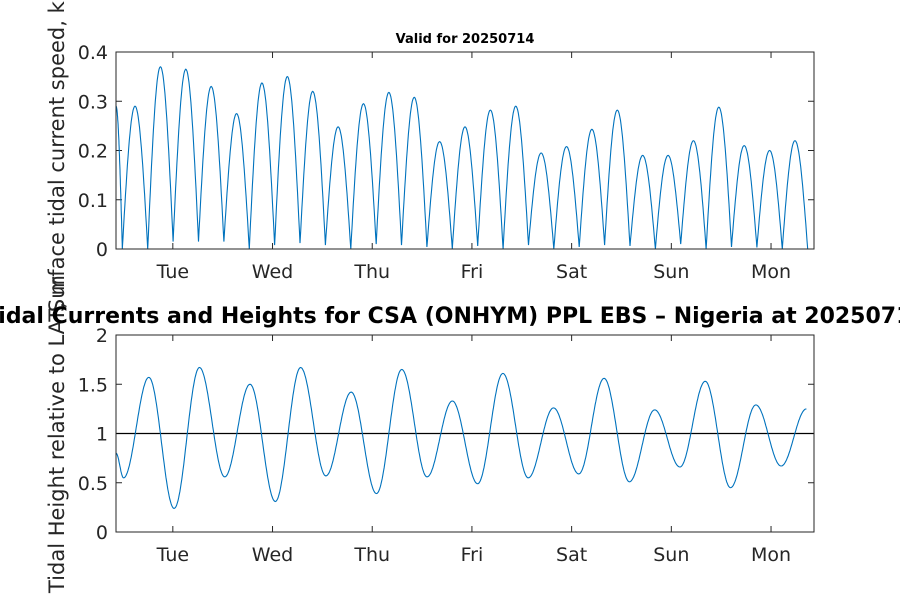 The width and height of the screenshot is (900, 600). Describe the element at coordinates (272, 555) in the screenshot. I see `tidal-height-x-tick-label: Wed` at that location.